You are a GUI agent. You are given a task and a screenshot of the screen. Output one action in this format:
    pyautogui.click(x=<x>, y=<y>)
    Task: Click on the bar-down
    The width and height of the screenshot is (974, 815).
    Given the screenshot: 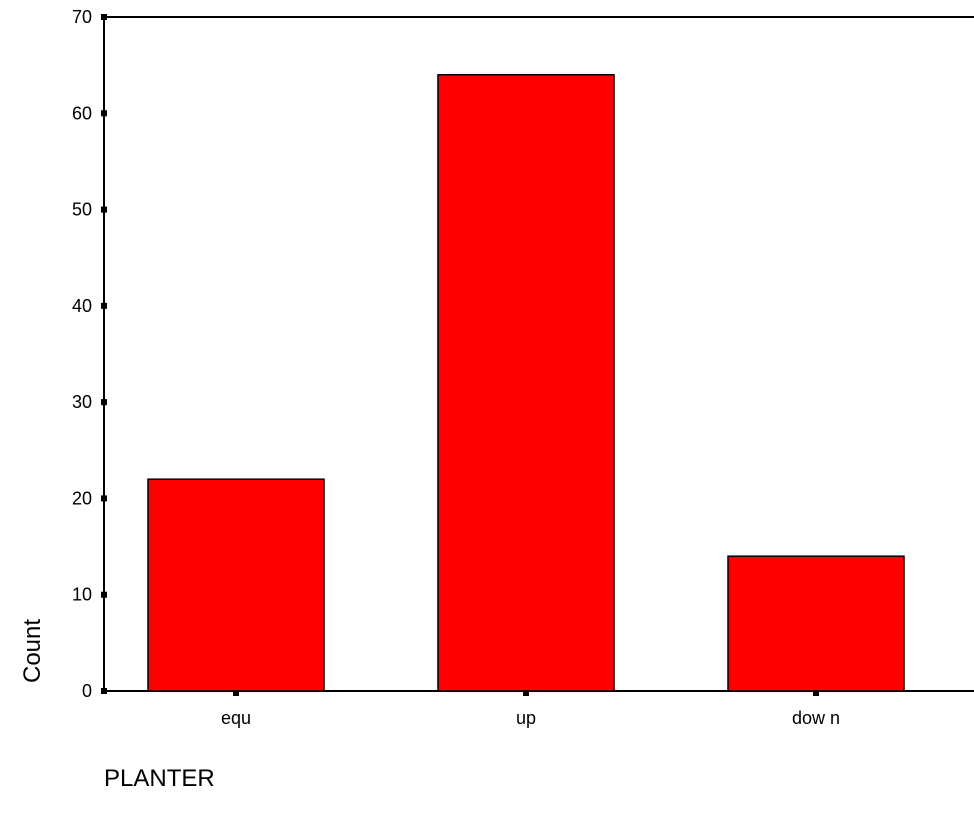 What is the action you would take?
    pyautogui.click(x=816, y=623)
    